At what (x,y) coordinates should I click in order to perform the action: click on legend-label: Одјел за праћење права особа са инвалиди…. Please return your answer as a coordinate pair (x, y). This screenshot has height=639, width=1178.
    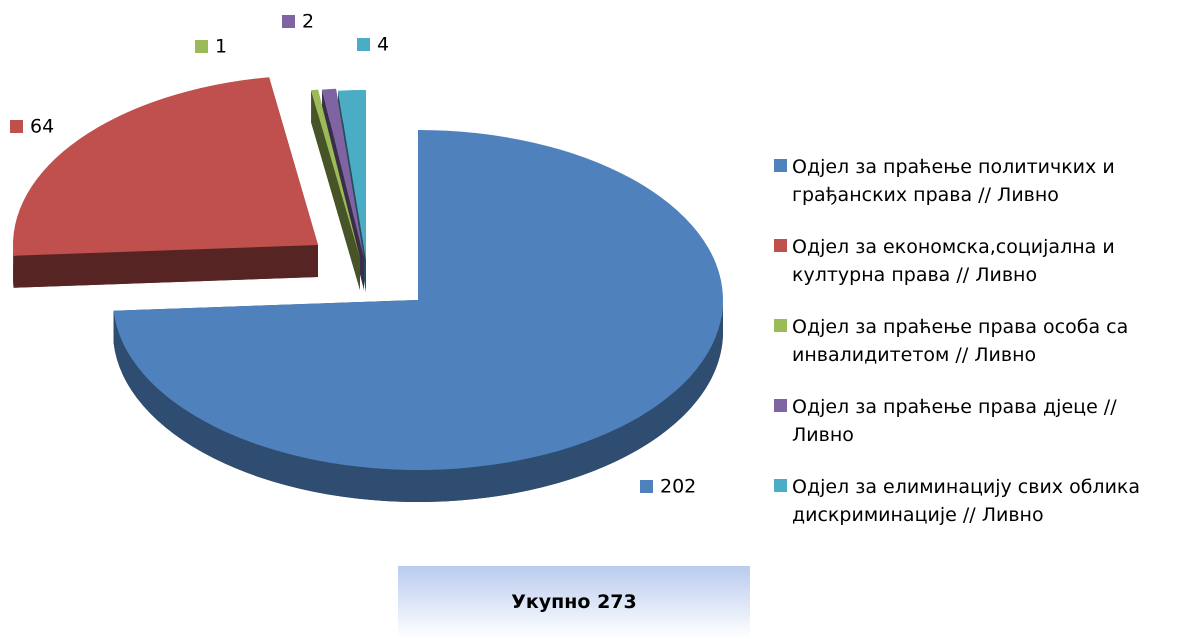
    Looking at the image, I should click on (960, 341).